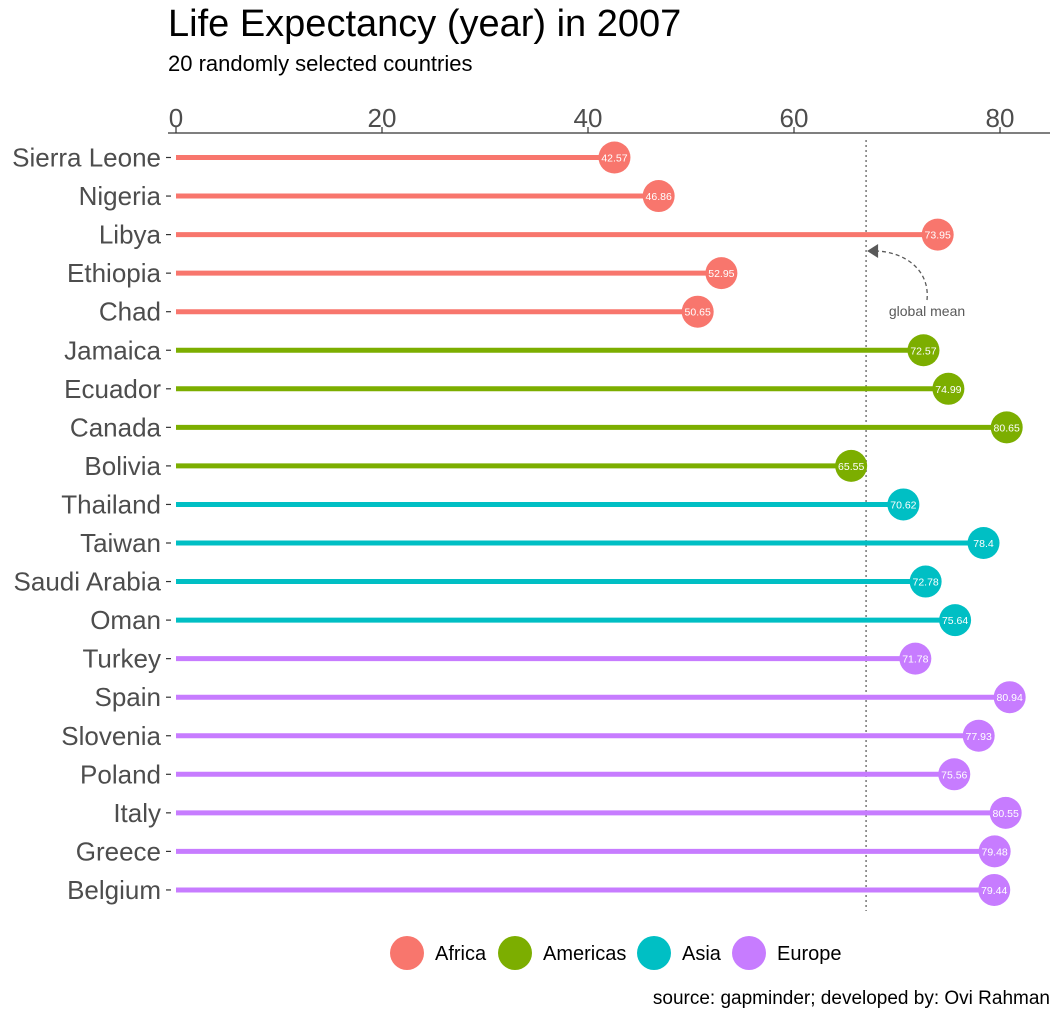 The image size is (1058, 1016). Describe the element at coordinates (525, 774) in the screenshot. I see `lollipop-poland: 75.56 Poland` at that location.